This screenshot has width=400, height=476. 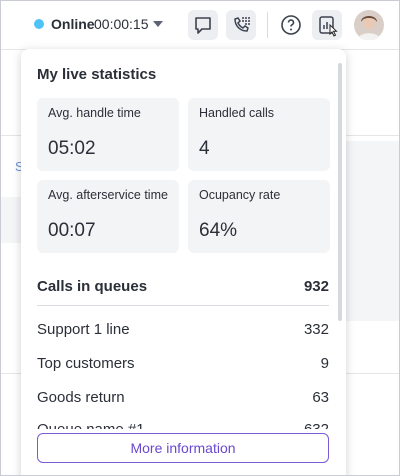 What do you see at coordinates (19, 166) in the screenshot?
I see `background-text: S` at bounding box center [19, 166].